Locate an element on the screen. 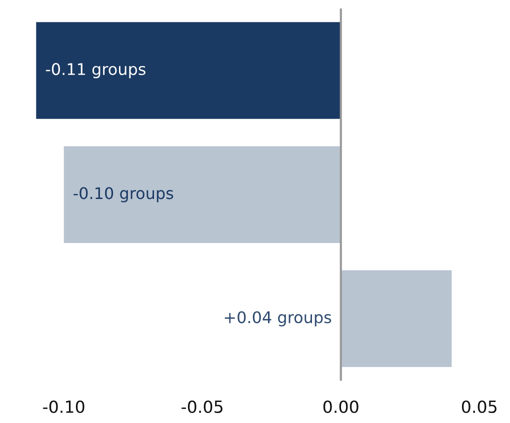  data-label: -0.10 groups is located at coordinates (124, 194).